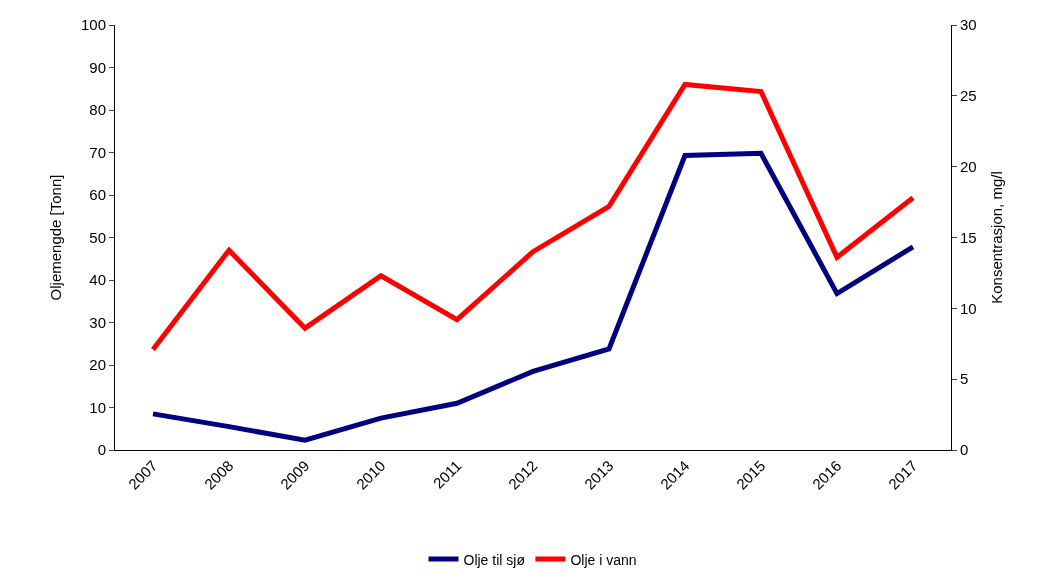  Describe the element at coordinates (97, 152) in the screenshot. I see `y-tick-label: 70` at that location.